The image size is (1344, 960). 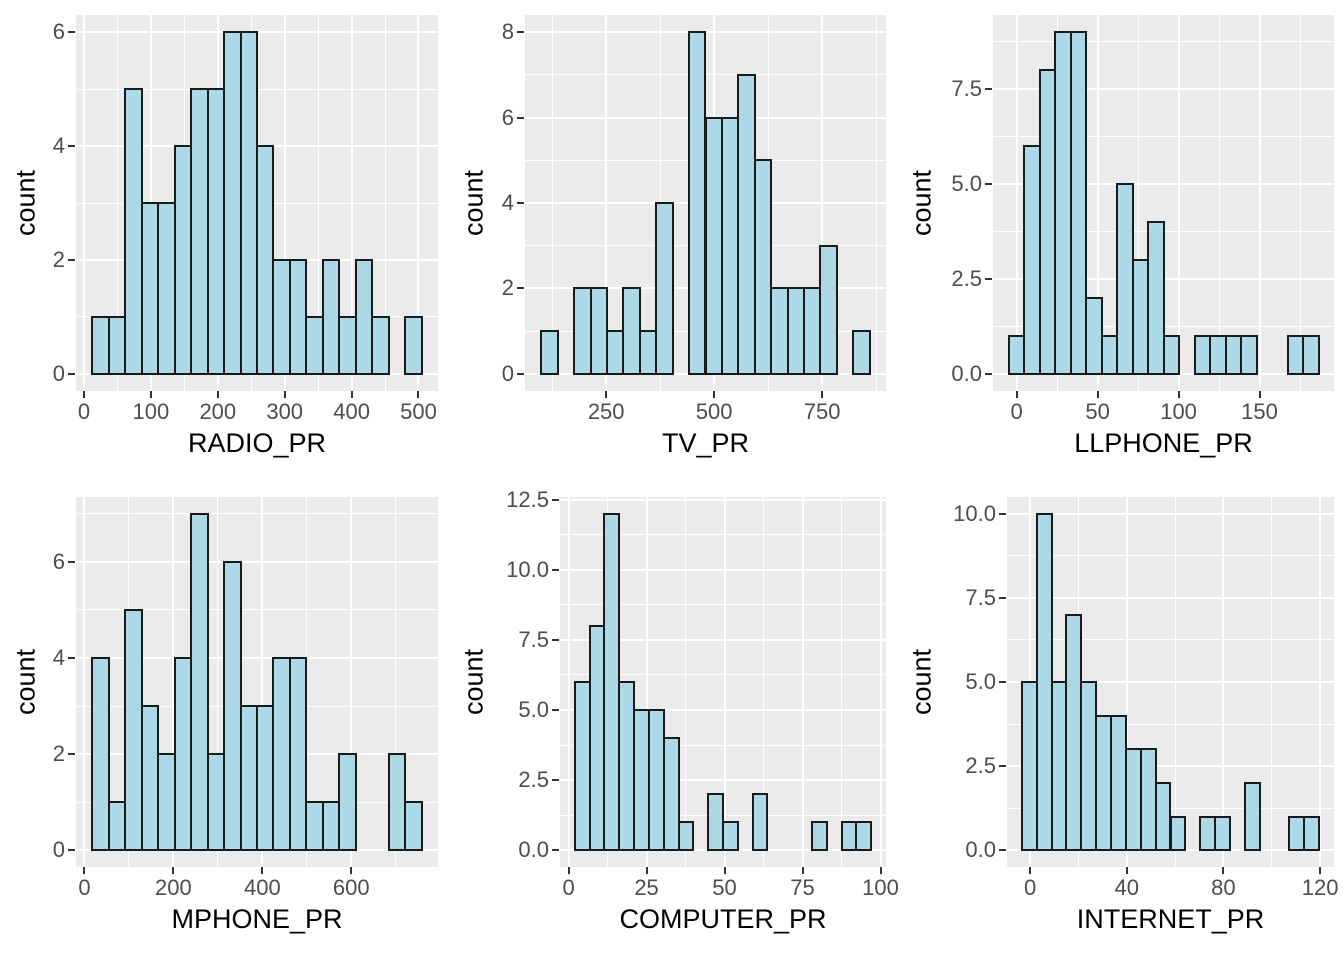 What do you see at coordinates (966, 183) in the screenshot?
I see `y-tick-label: 5.0` at bounding box center [966, 183].